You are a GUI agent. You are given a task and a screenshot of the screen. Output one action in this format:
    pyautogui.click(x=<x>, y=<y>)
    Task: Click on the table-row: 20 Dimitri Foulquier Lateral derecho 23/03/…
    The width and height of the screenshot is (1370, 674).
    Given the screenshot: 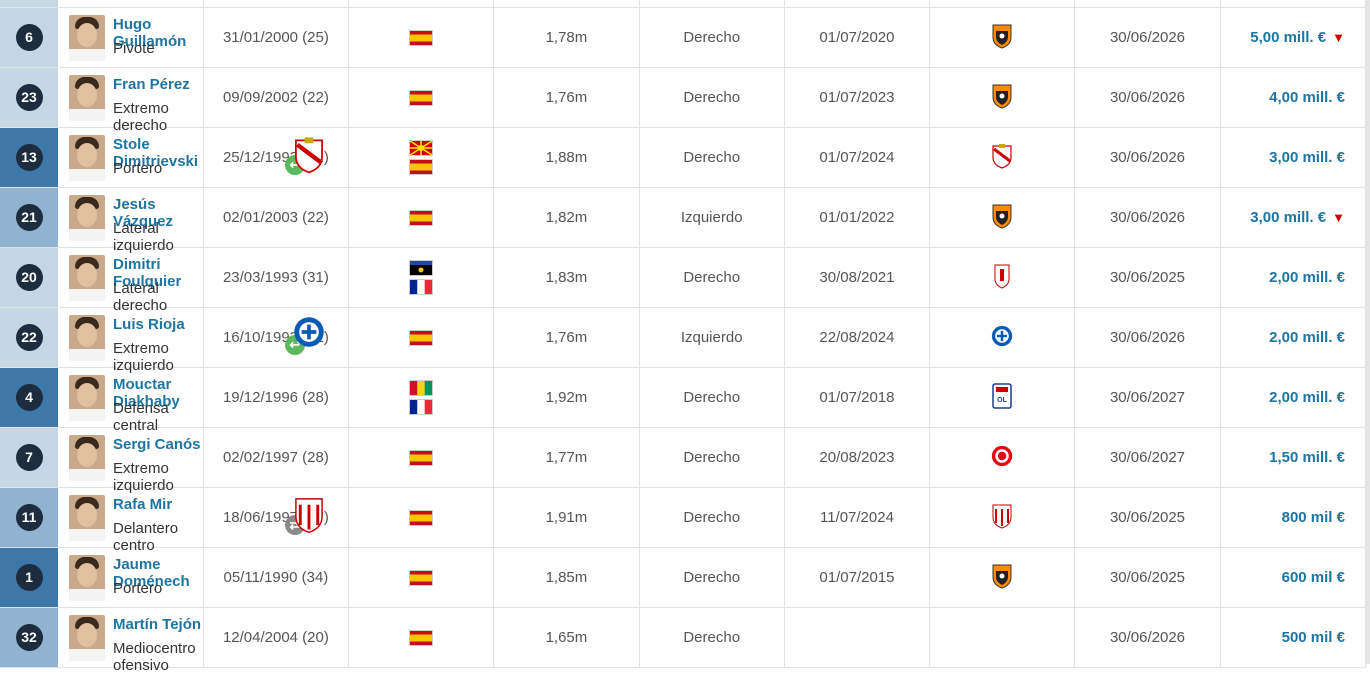 What is the action you would take?
    pyautogui.click(x=683, y=280)
    